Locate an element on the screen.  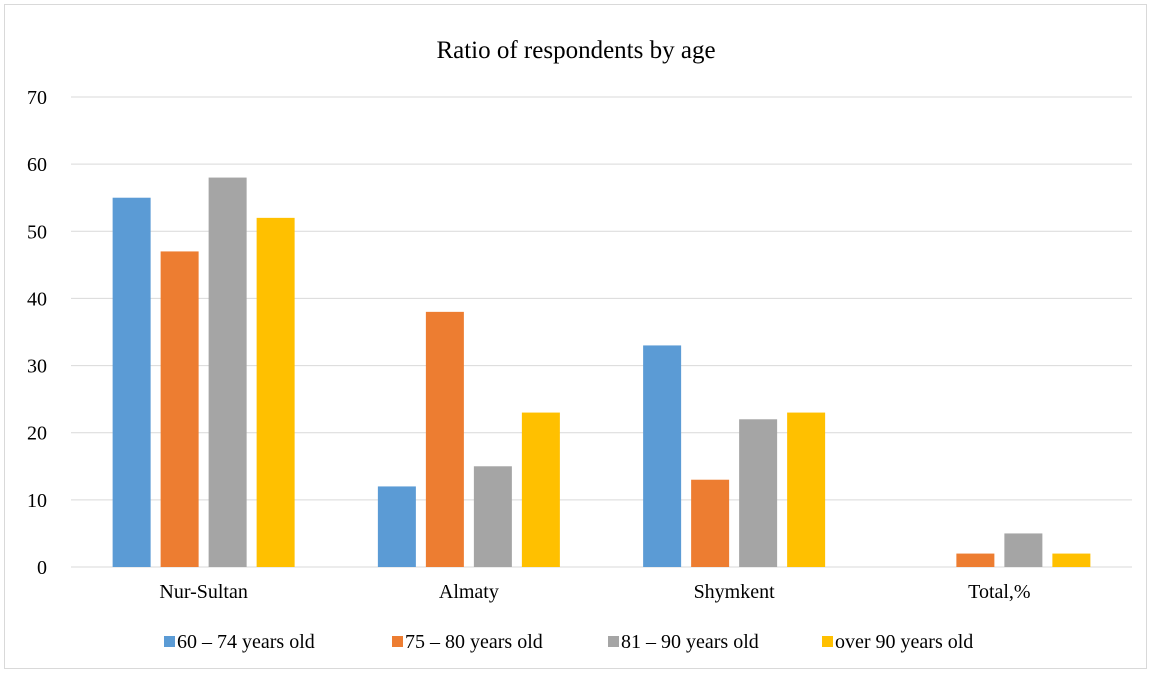
chart-title: Ratio of respondents by age is located at coordinates (575, 50).